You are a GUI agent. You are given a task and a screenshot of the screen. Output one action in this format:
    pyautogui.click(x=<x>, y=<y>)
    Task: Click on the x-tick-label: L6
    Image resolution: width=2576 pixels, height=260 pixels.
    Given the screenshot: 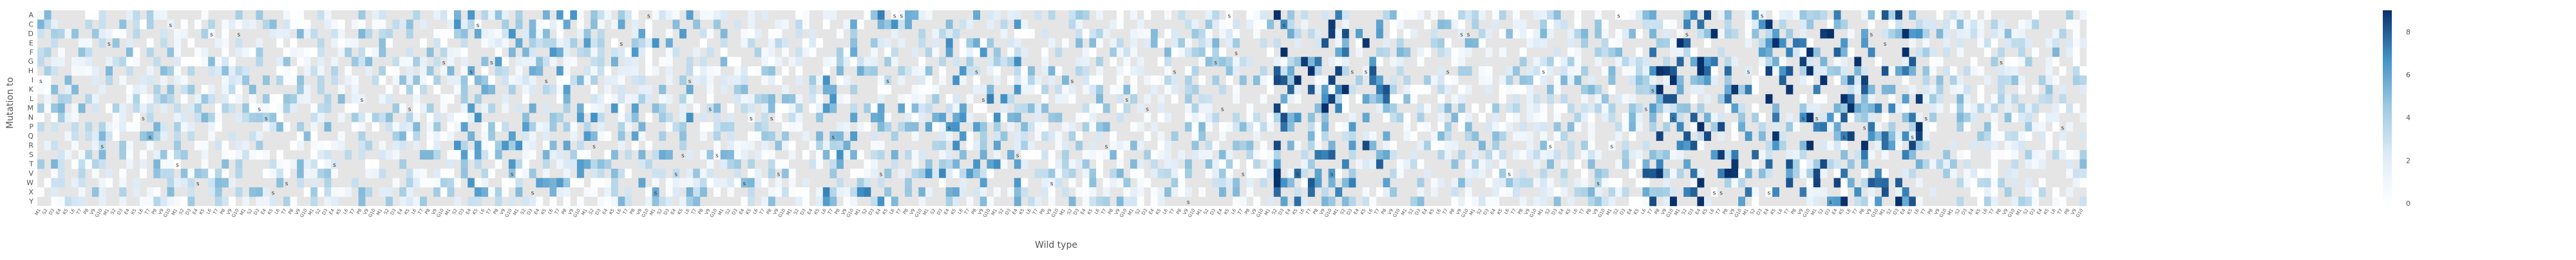 What is the action you would take?
    pyautogui.click(x=1643, y=212)
    